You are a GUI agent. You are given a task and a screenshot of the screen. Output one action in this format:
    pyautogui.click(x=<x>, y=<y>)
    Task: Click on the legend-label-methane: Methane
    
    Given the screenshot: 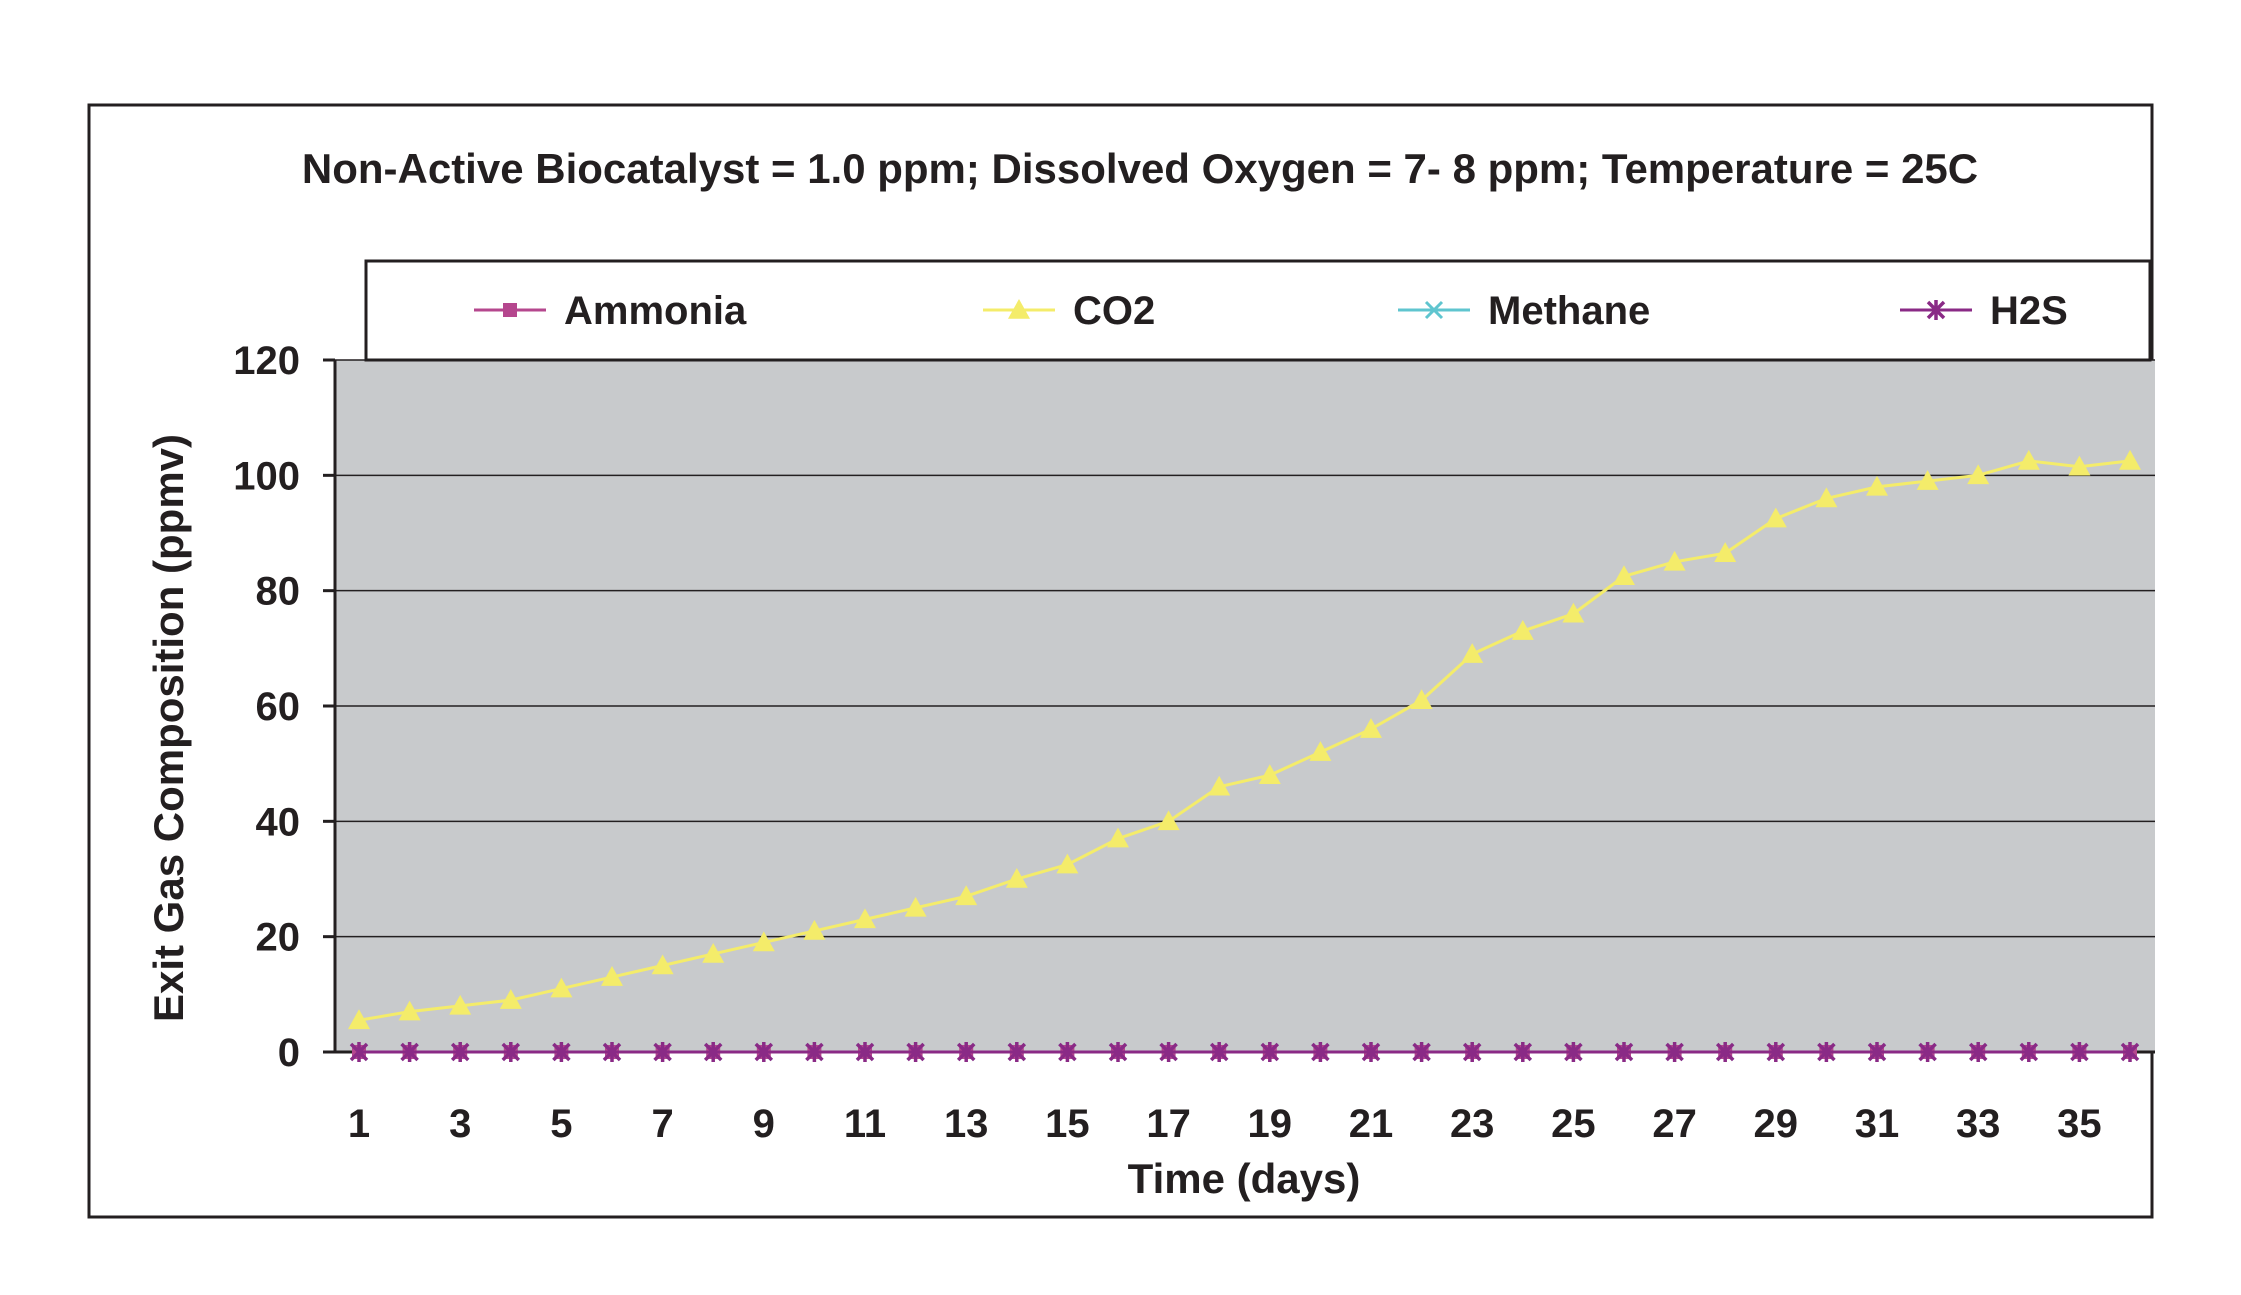 What is the action you would take?
    pyautogui.click(x=1569, y=311)
    